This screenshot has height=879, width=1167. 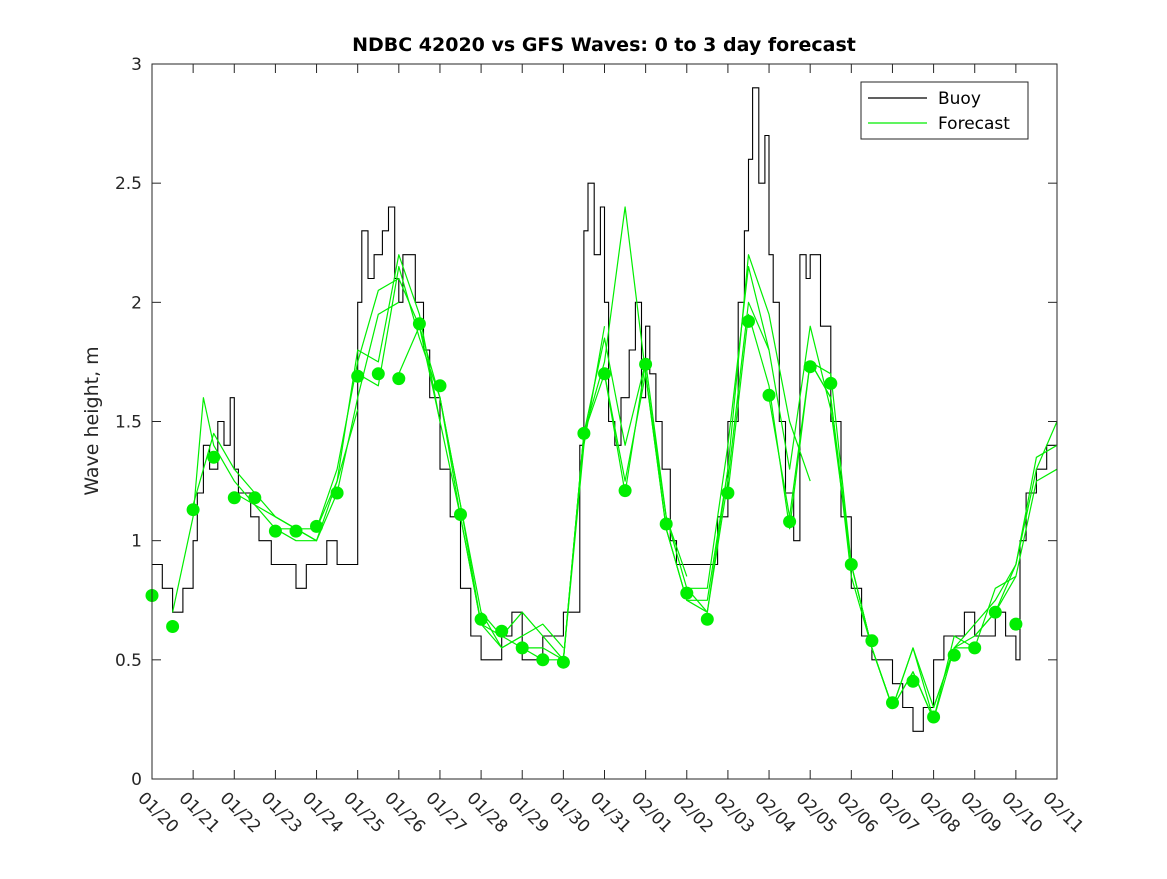 What do you see at coordinates (898, 812) in the screenshot?
I see `x-tick-label: 02/07` at bounding box center [898, 812].